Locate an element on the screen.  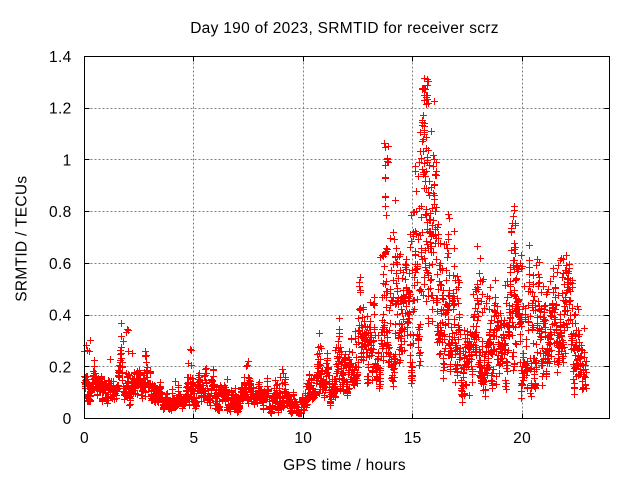
svg-text: 1.2 is located at coordinates (60, 109).